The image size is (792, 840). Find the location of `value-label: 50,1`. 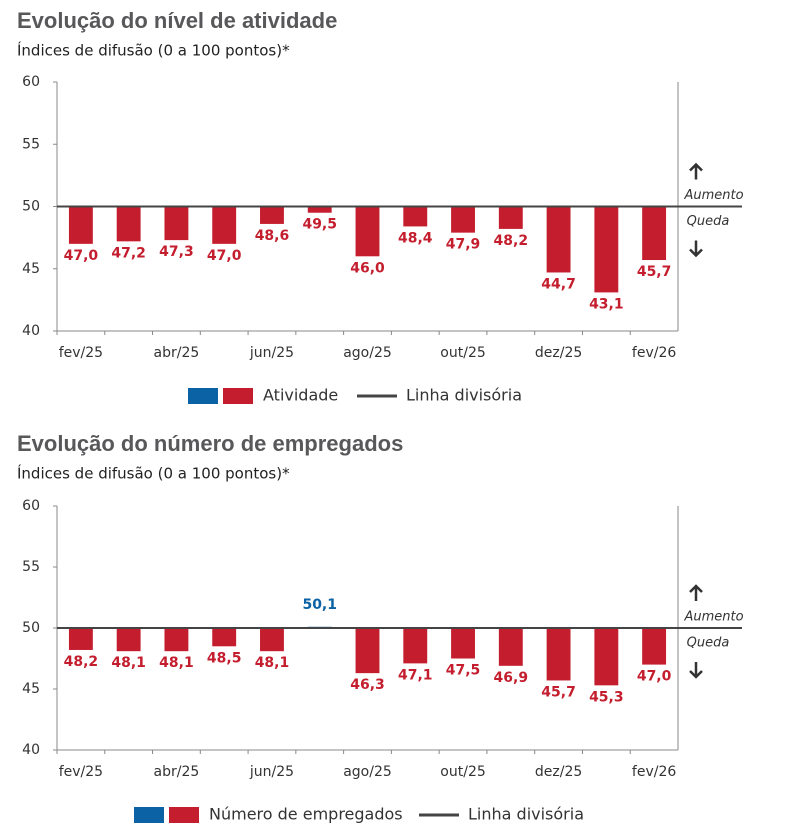

value-label: 50,1 is located at coordinates (319, 605).